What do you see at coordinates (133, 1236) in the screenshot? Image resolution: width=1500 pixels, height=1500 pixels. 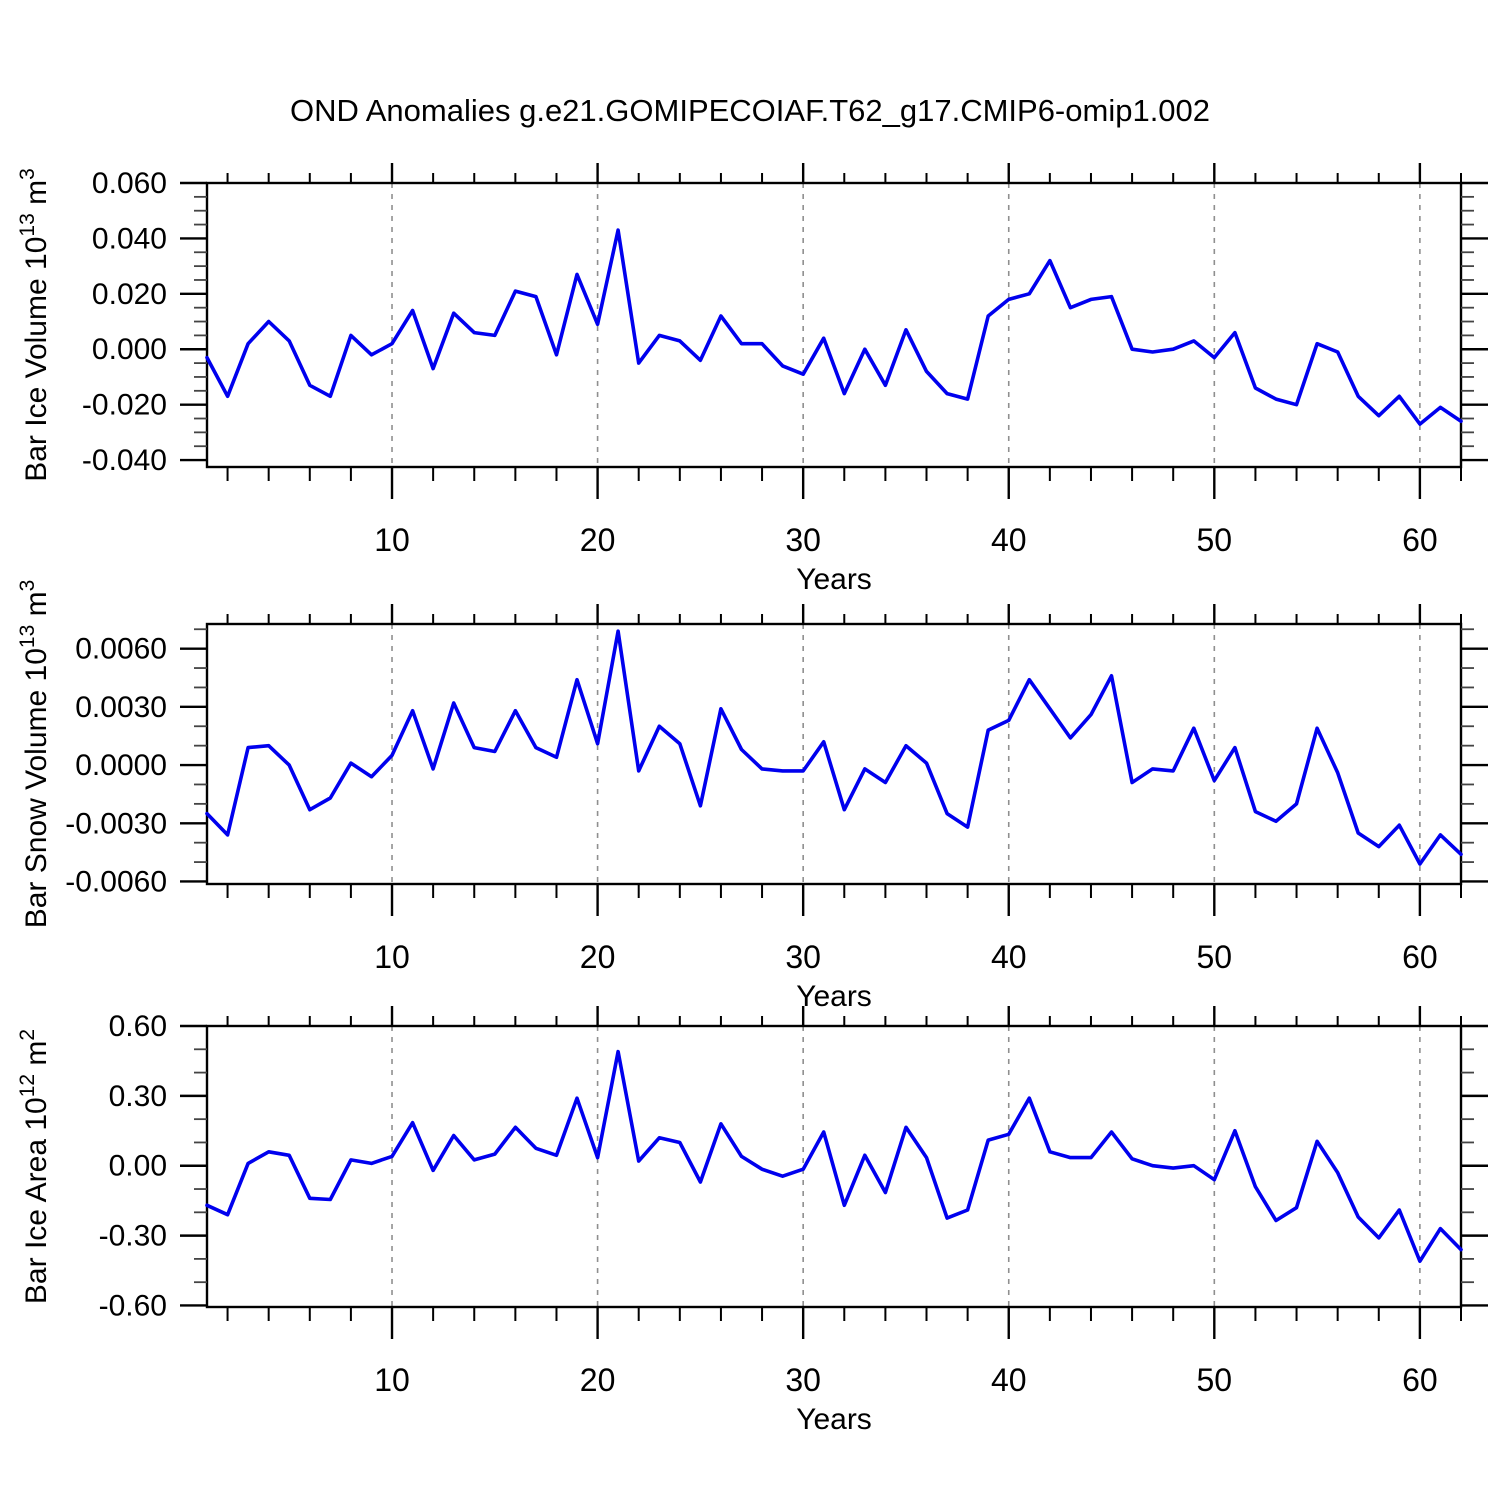 I see `y-tick-label: -0.30` at bounding box center [133, 1236].